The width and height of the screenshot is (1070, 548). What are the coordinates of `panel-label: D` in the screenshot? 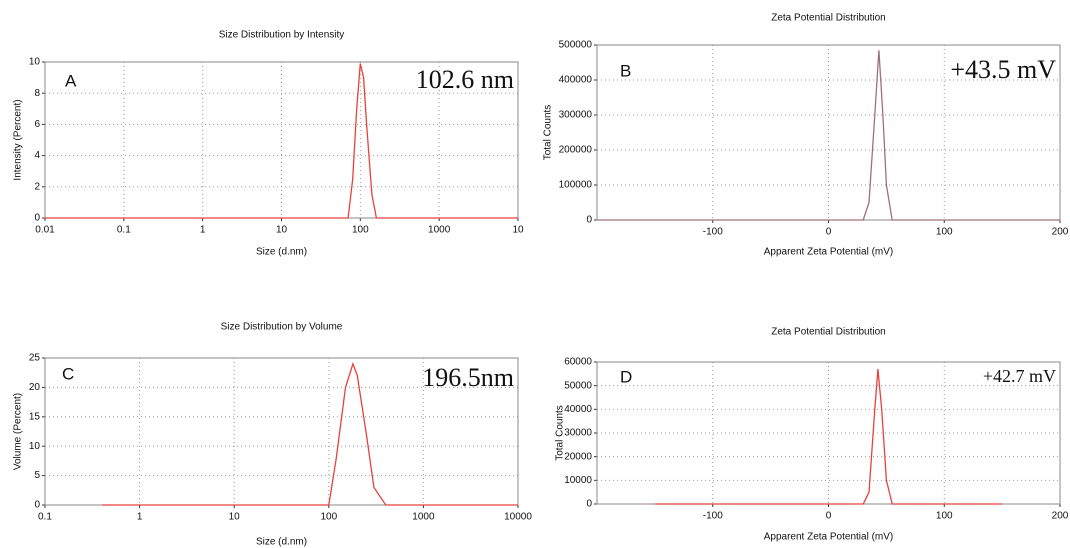 It's located at (626, 376).